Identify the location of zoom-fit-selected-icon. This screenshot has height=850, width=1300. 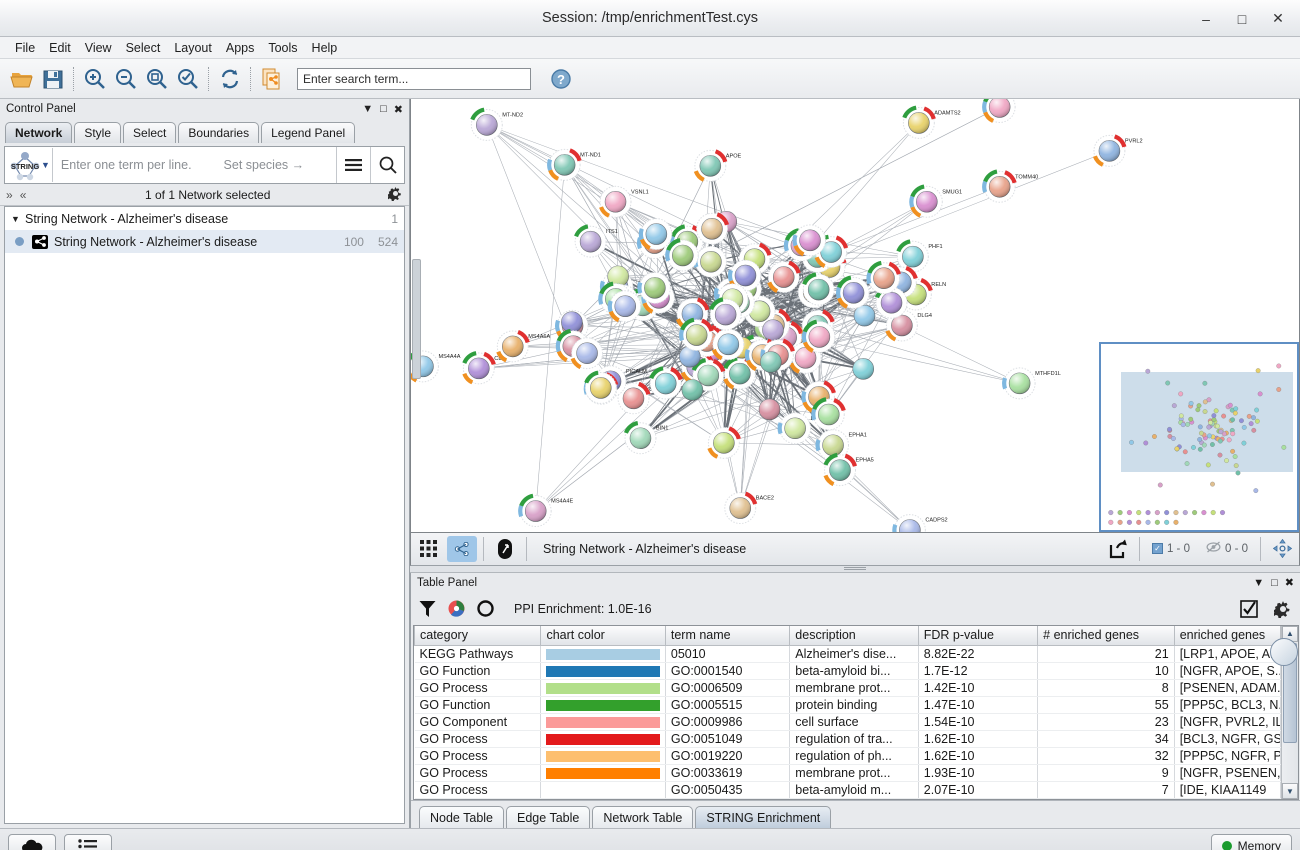
(187, 78).